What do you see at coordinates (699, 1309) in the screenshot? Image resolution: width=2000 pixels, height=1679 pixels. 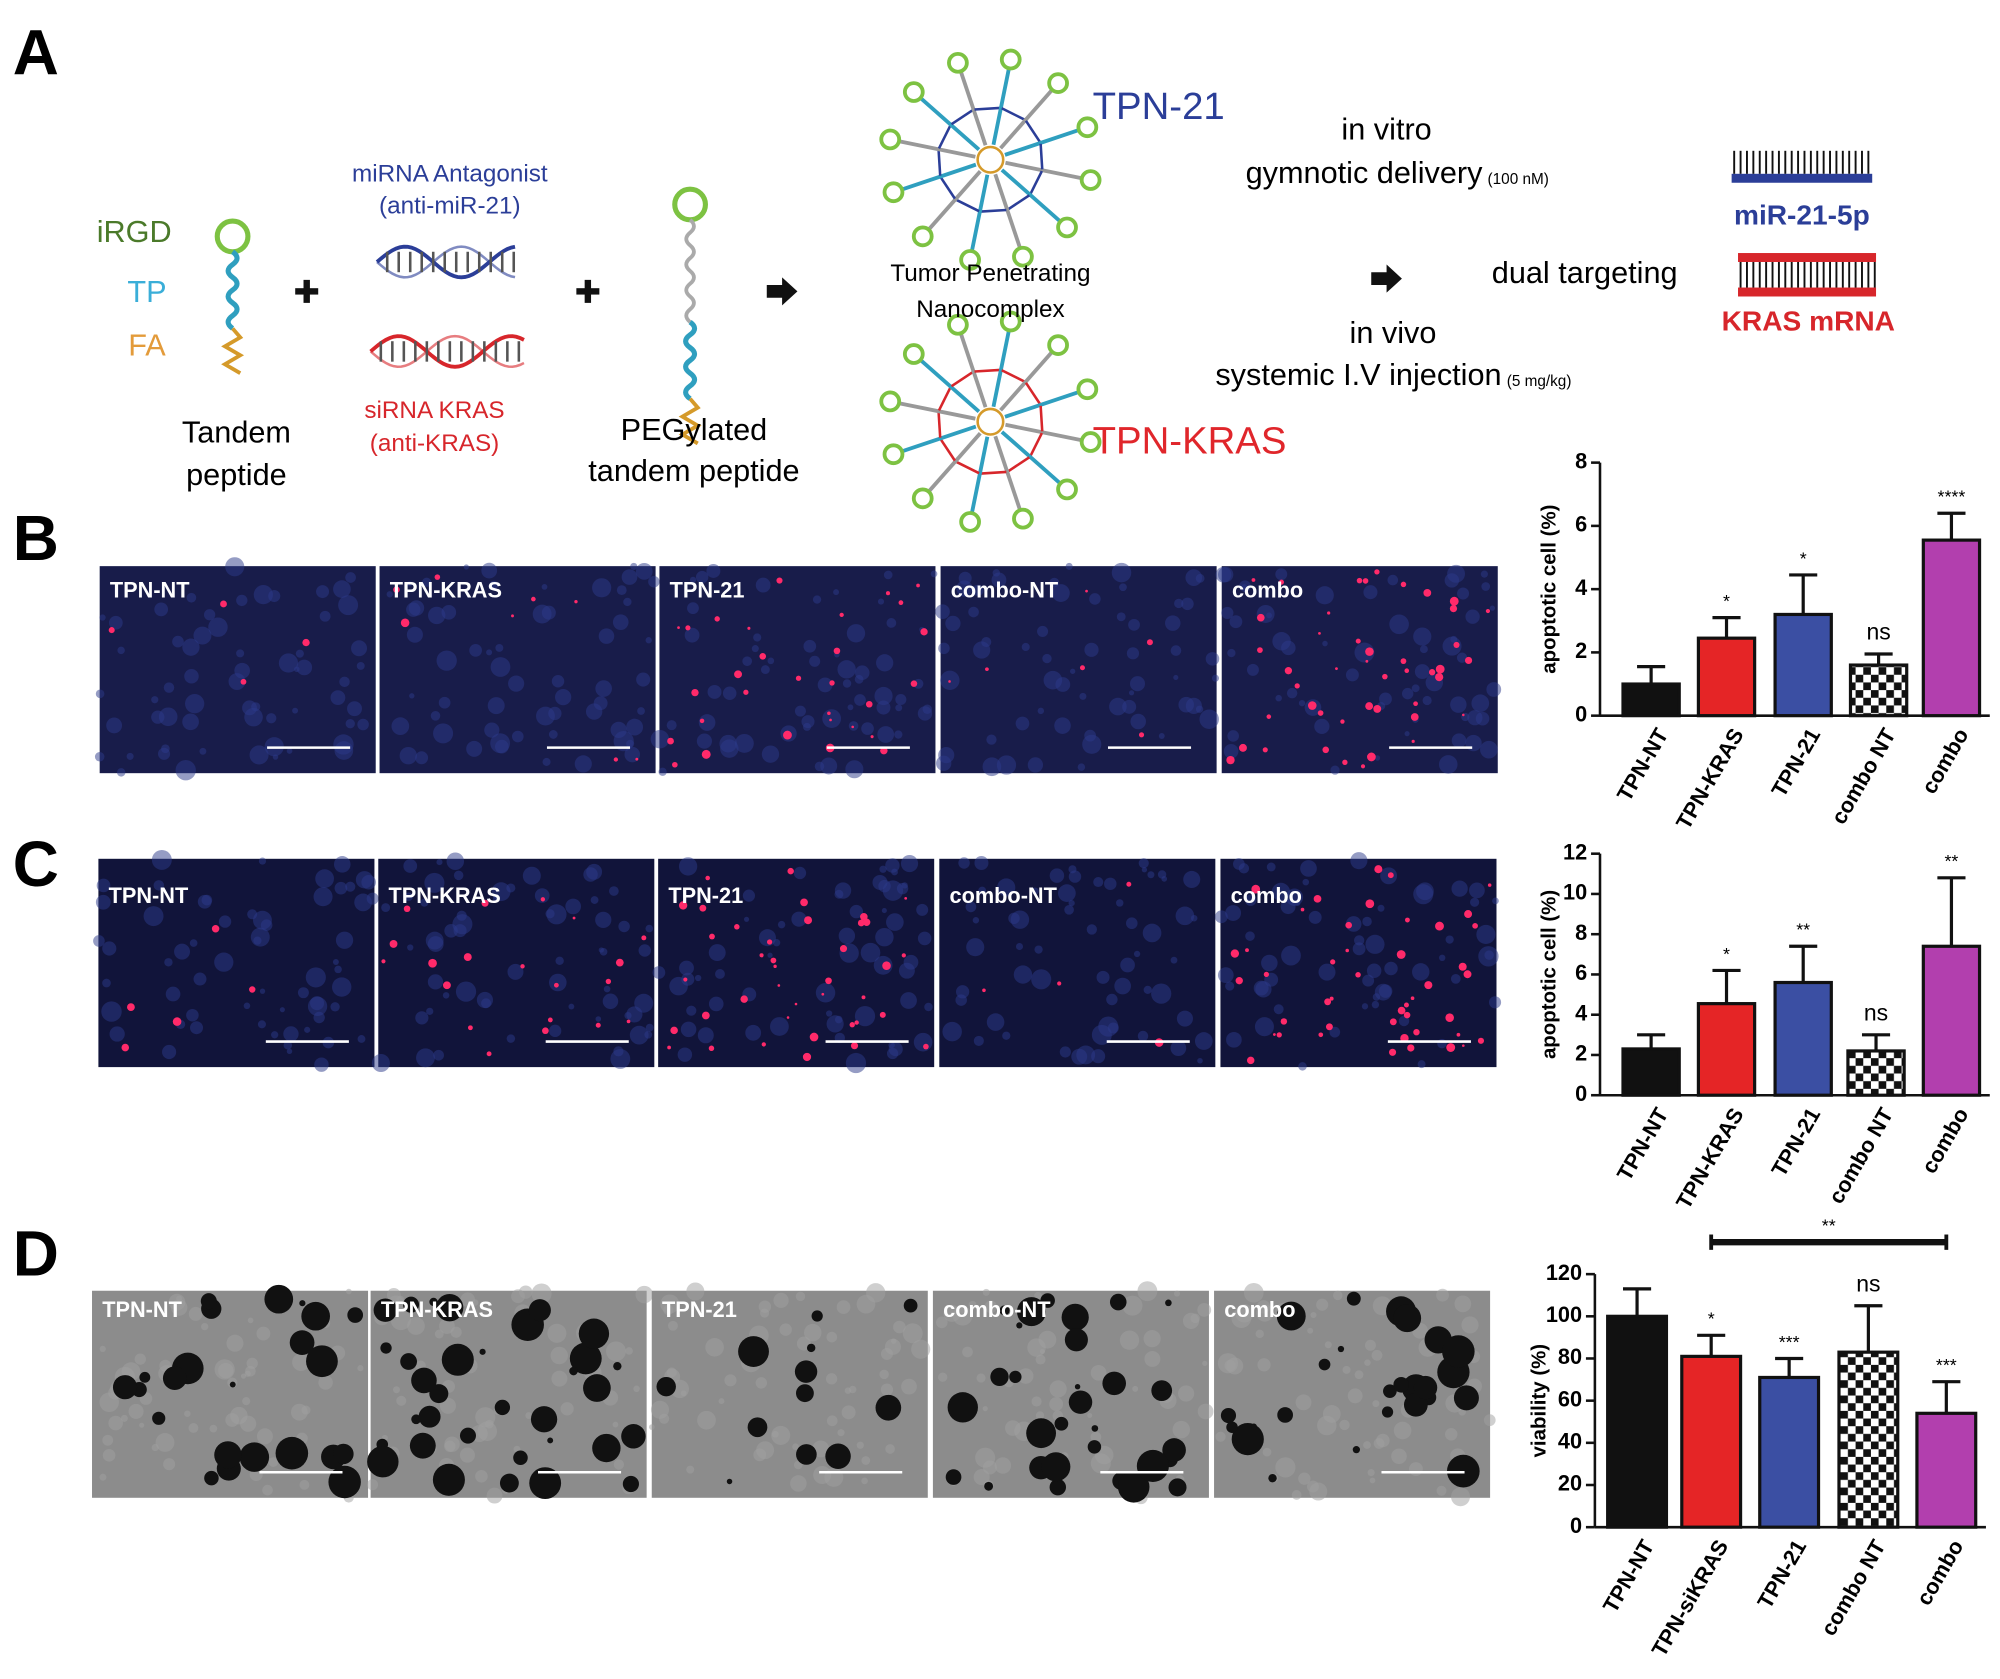 I see `micrograph-label: TPN-21` at bounding box center [699, 1309].